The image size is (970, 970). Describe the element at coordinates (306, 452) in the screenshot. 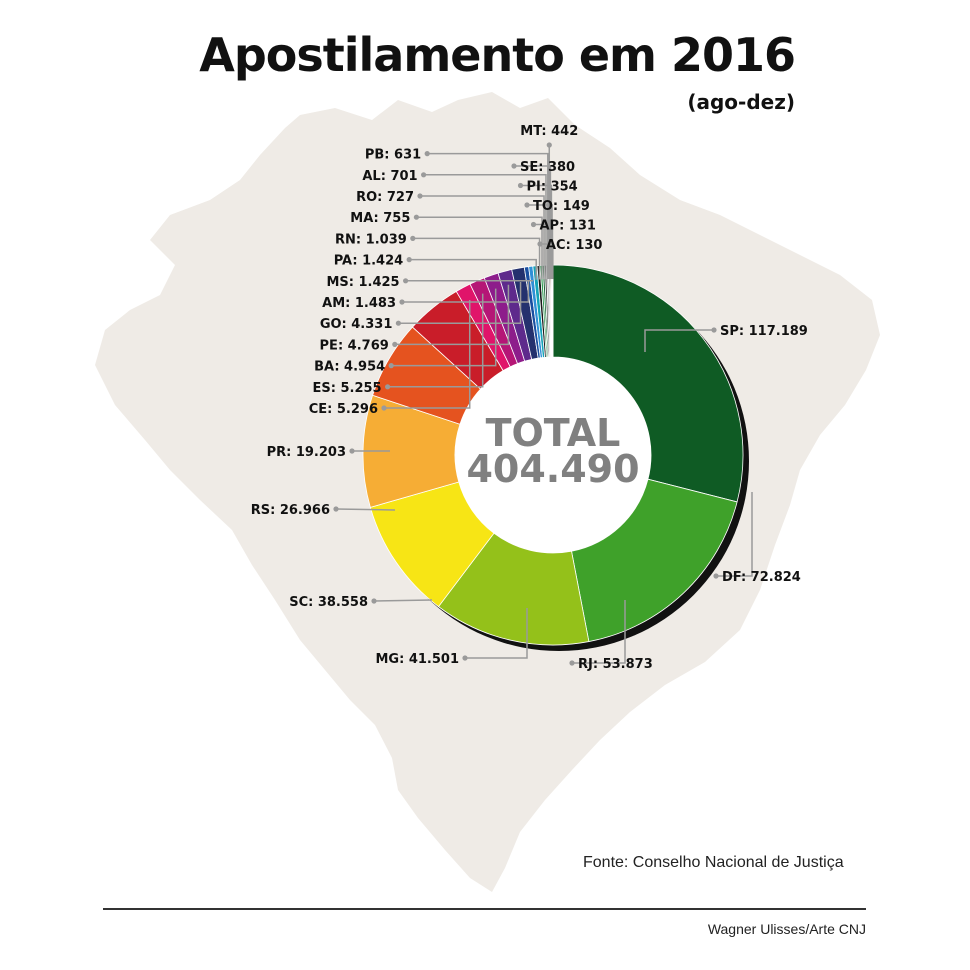

I see `label-pr: PR: 19.203` at that location.